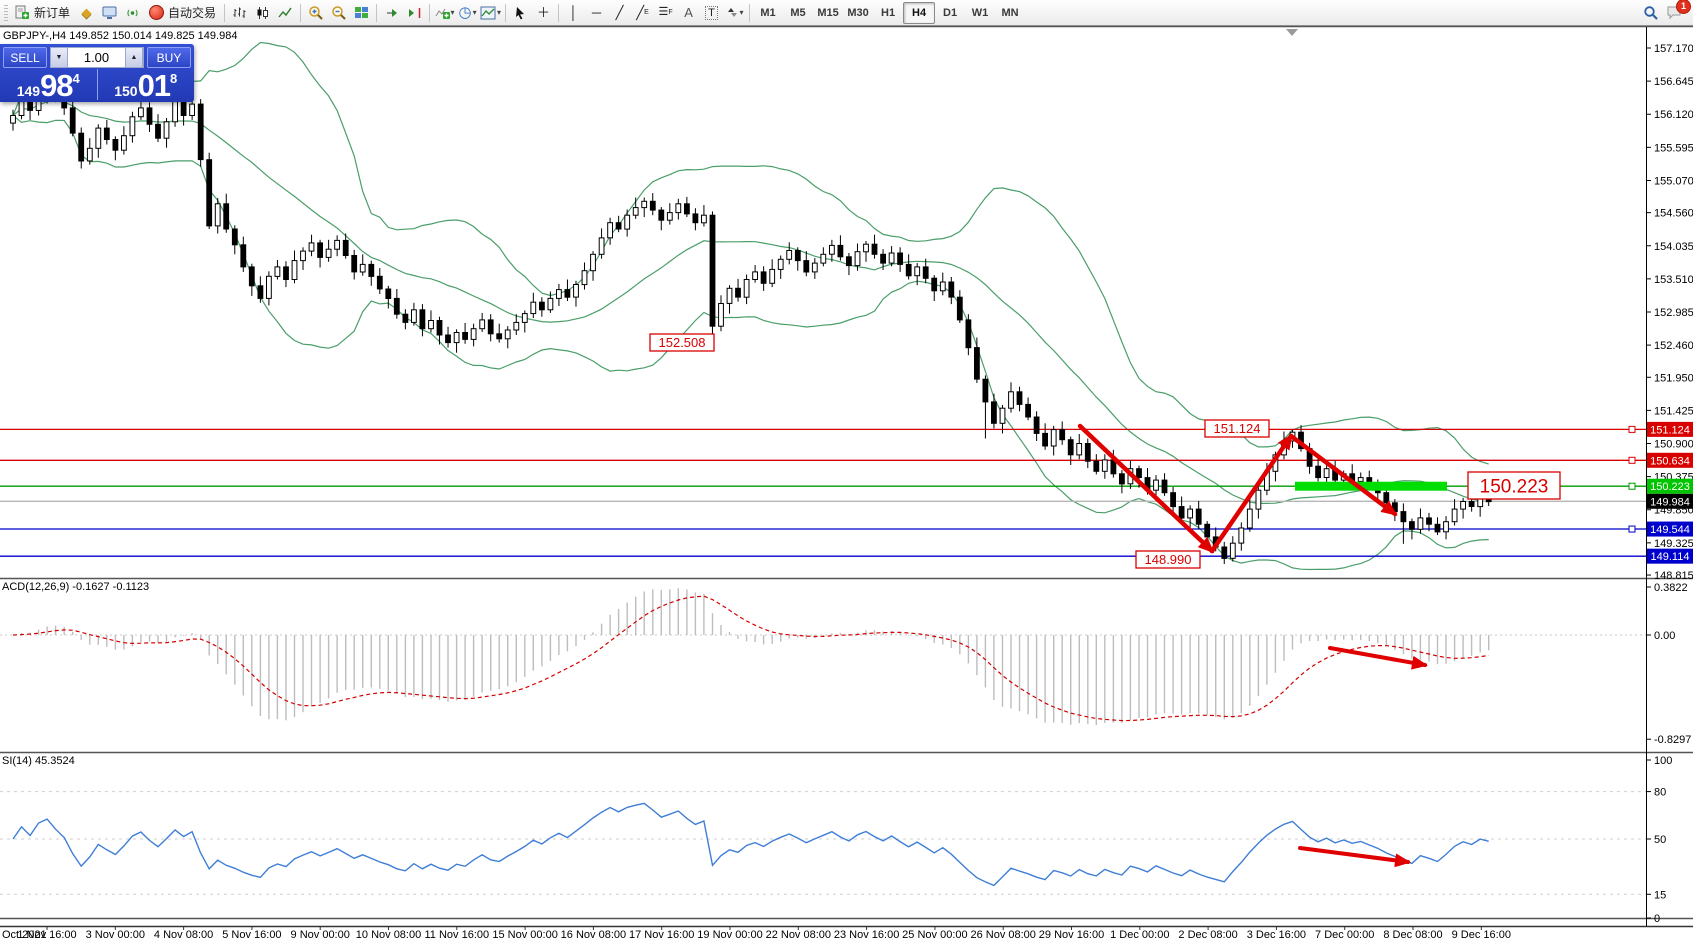 This screenshot has height=941, width=1693. I want to click on clock-icon: ◷, so click(465, 12).